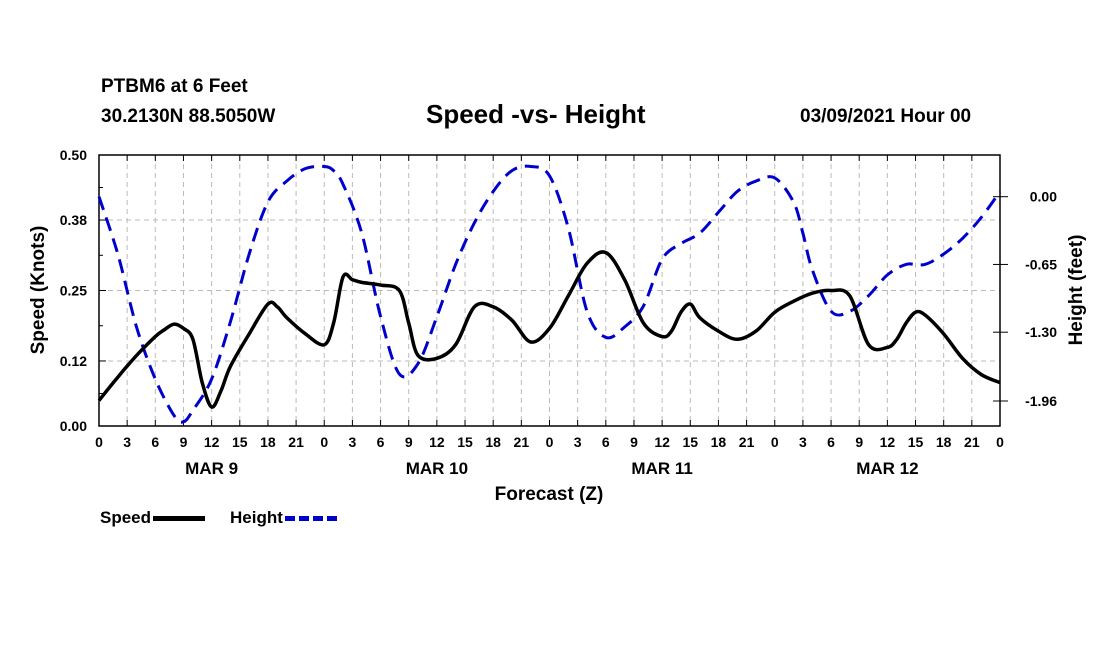  Describe the element at coordinates (126, 517) in the screenshot. I see `legend-speed-label: Speed` at that location.